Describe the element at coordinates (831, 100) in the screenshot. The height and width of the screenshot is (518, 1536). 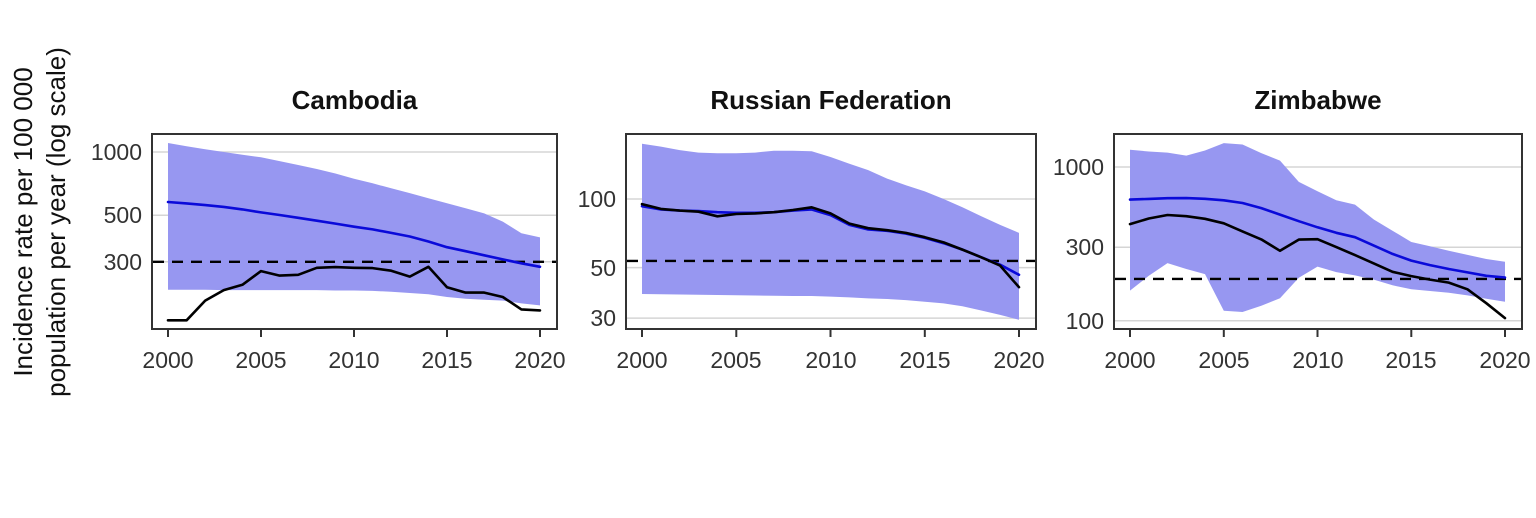
I see `panel-title-russian-federation: Russian Federation` at that location.